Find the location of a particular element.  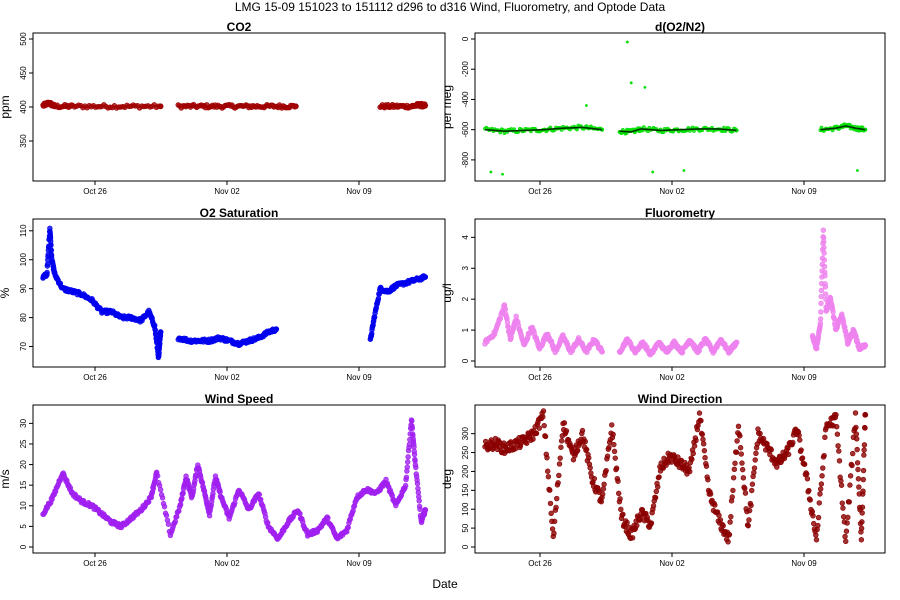

panel-title: Wind Direction is located at coordinates (680, 399).